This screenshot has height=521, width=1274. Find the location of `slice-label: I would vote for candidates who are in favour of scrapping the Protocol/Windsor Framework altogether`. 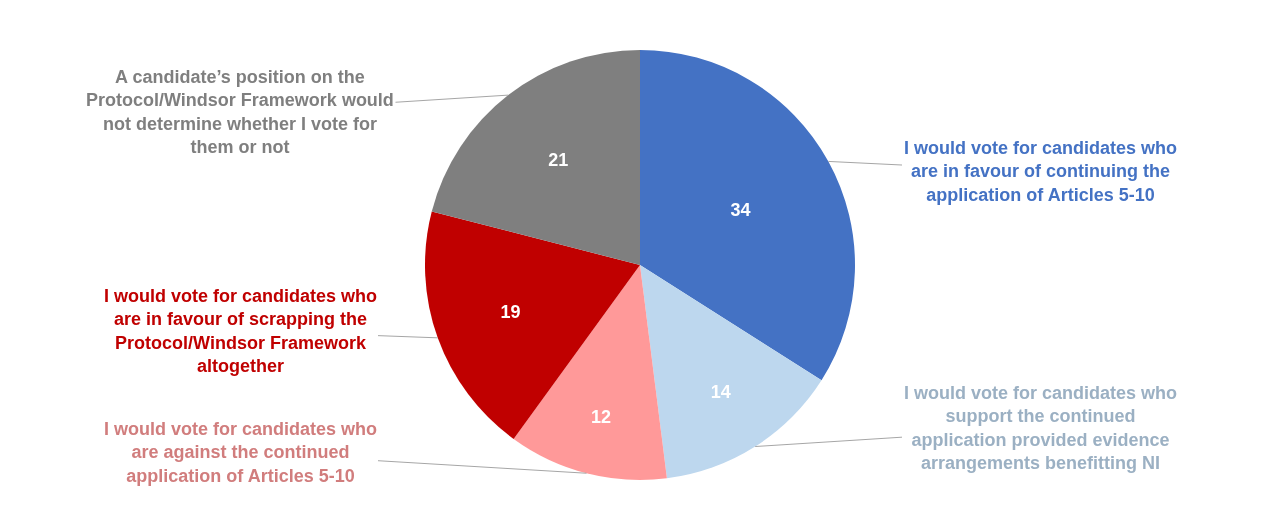

slice-label: I would vote for candidates who are in favour of scrapping the Protocol/Windsor Framework altogether is located at coordinates (241, 331).